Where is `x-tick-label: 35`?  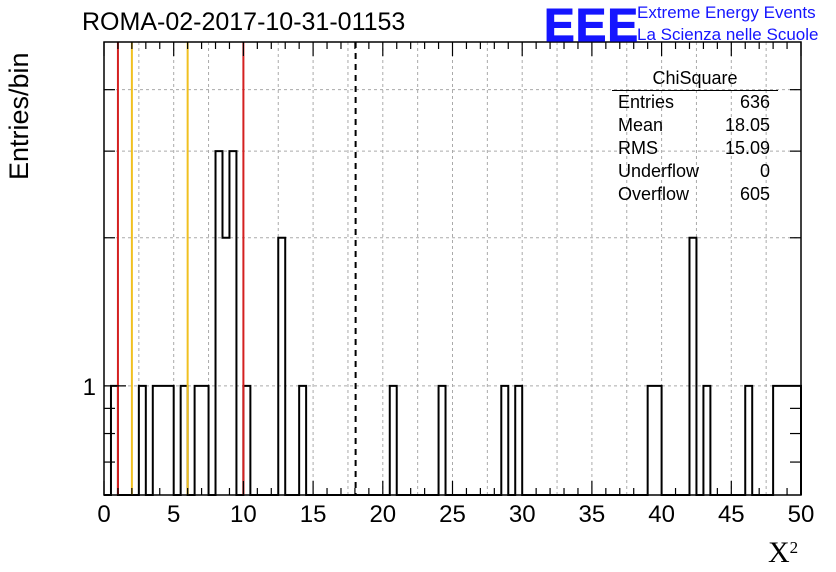 x-tick-label: 35 is located at coordinates (592, 514).